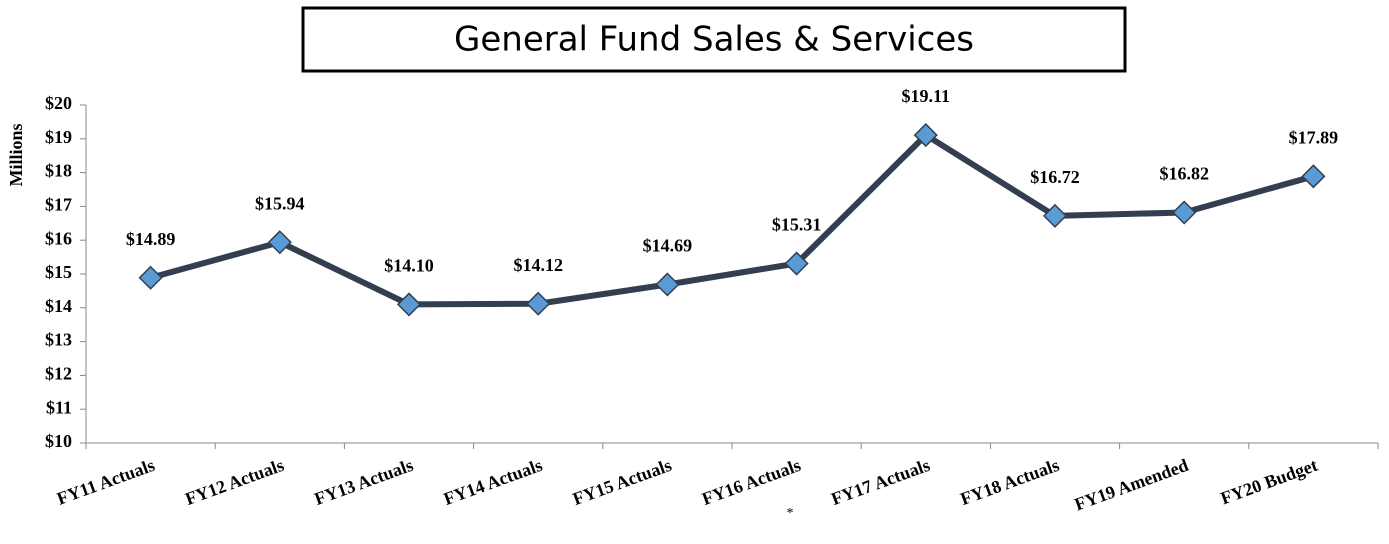 The height and width of the screenshot is (544, 1389). Describe the element at coordinates (751, 482) in the screenshot. I see `x-tick-label: FY16 Actuals` at that location.